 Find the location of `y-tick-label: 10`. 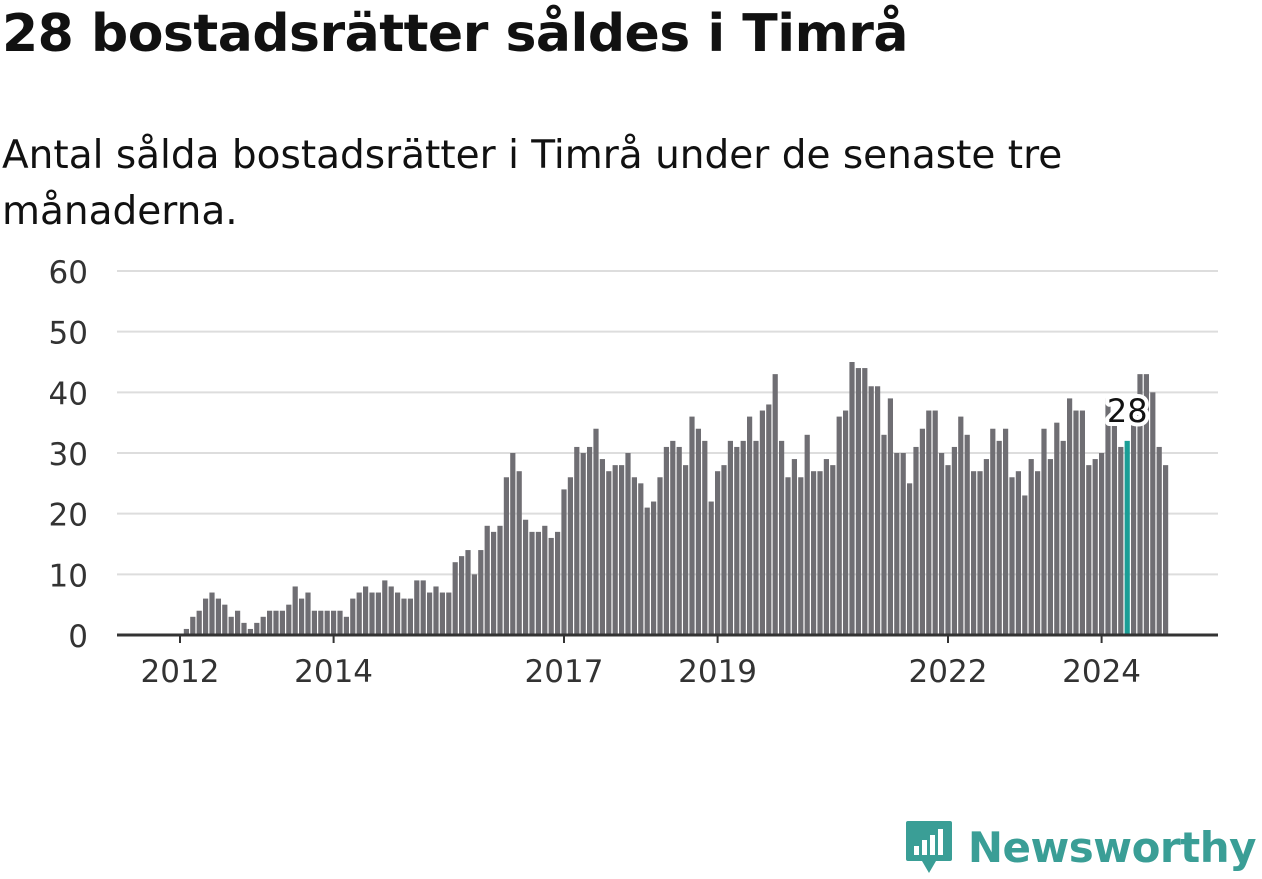

y-tick-label: 10 is located at coordinates (68, 576).